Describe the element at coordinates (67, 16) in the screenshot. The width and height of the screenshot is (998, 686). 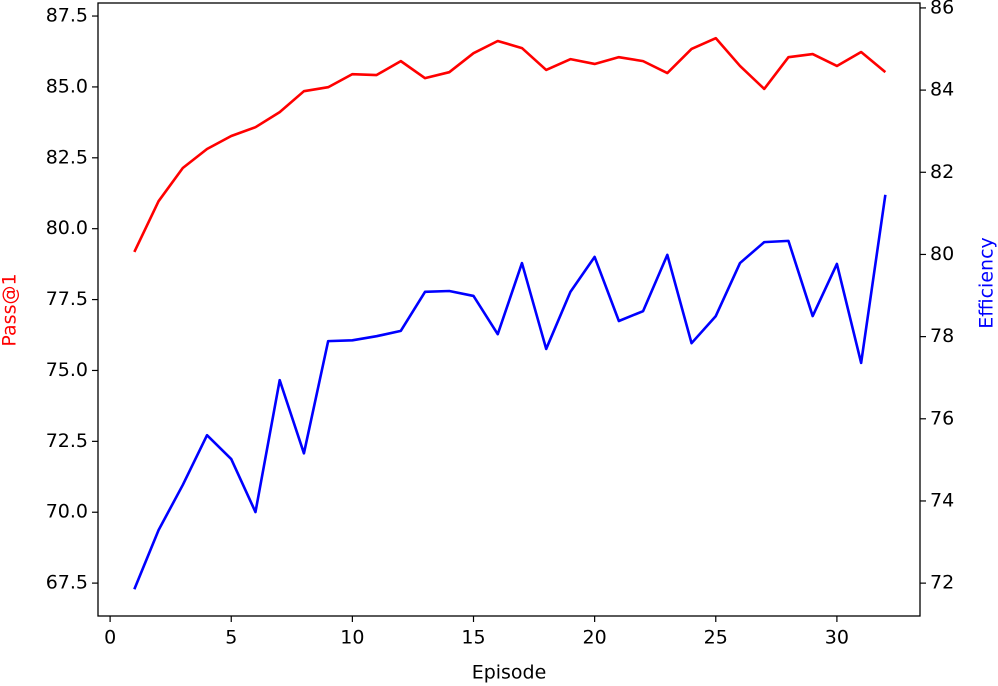
I see `y-tick-label: 87.5` at that location.